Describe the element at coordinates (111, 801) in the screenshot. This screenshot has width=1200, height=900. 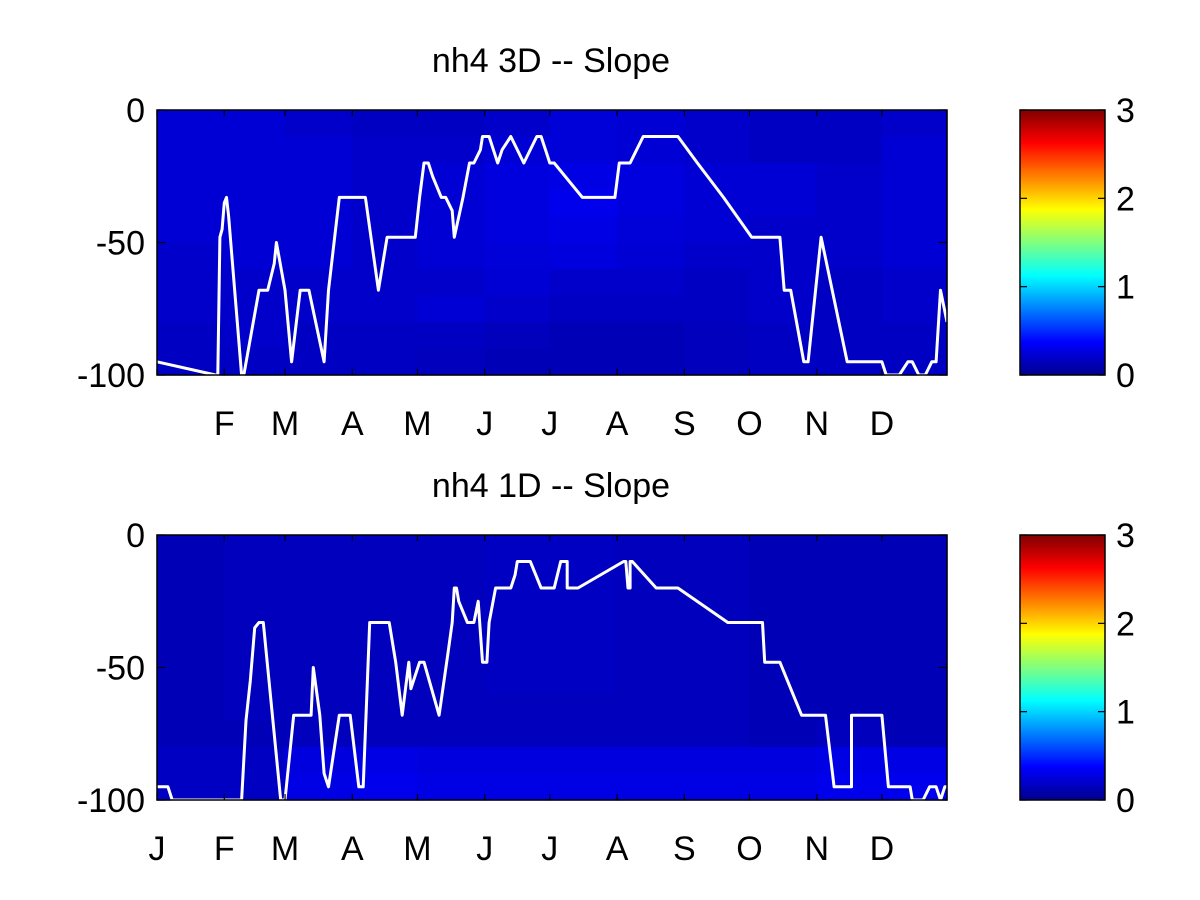
I see `y-tick-label: -100` at that location.